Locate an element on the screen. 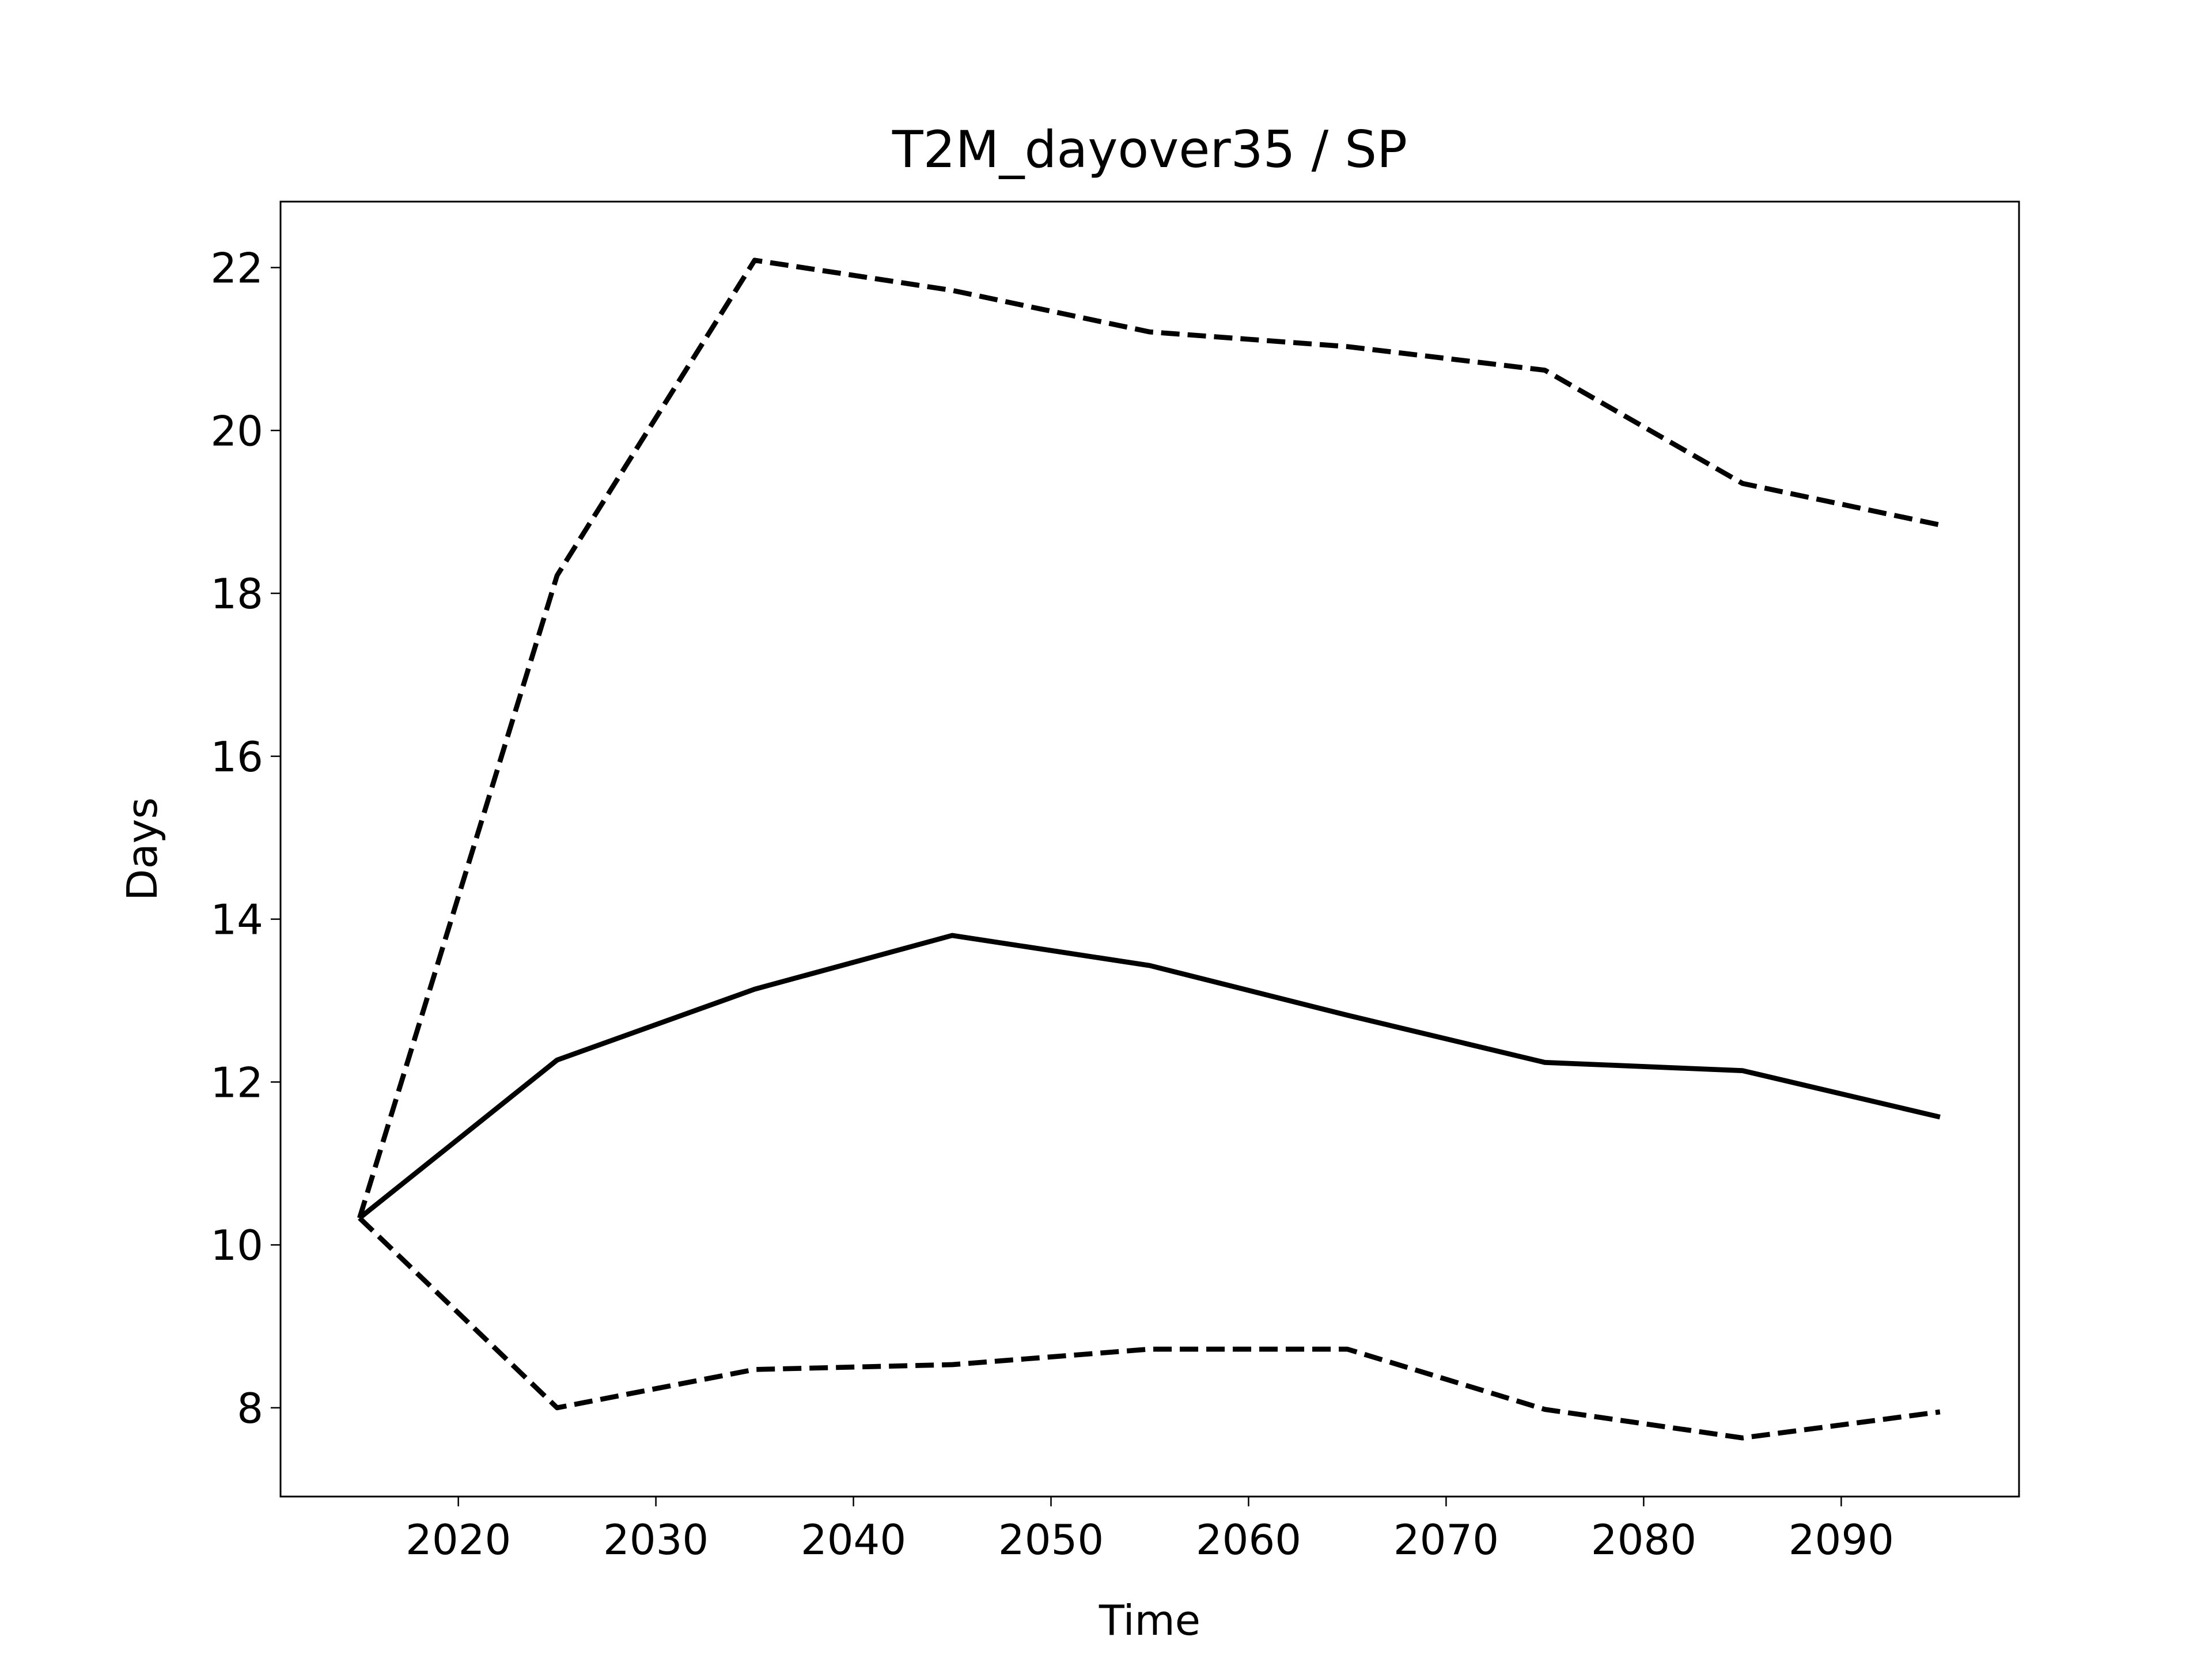 The height and width of the screenshot is (1659, 2212). y-tick-label: 16 is located at coordinates (236, 757).